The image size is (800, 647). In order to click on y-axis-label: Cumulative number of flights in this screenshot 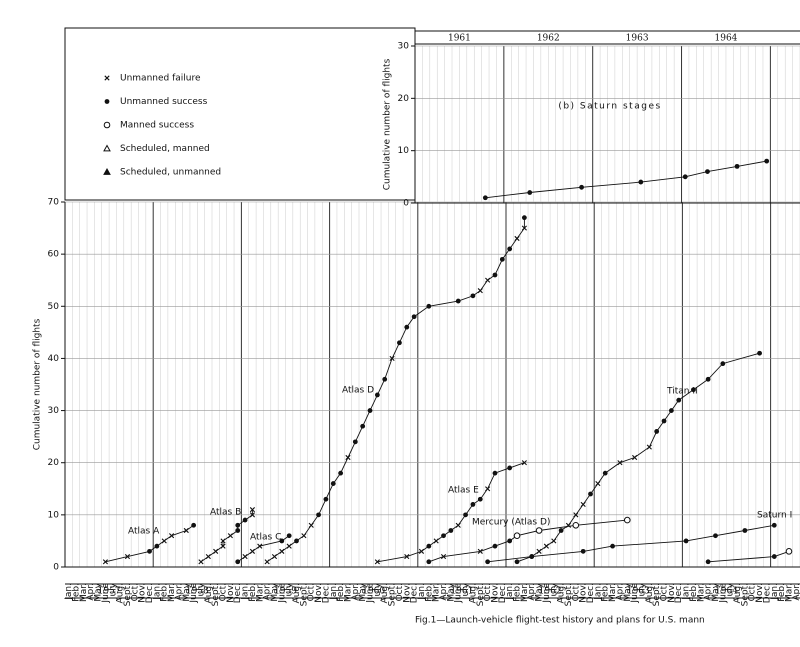, I will do `click(38, 384)`.